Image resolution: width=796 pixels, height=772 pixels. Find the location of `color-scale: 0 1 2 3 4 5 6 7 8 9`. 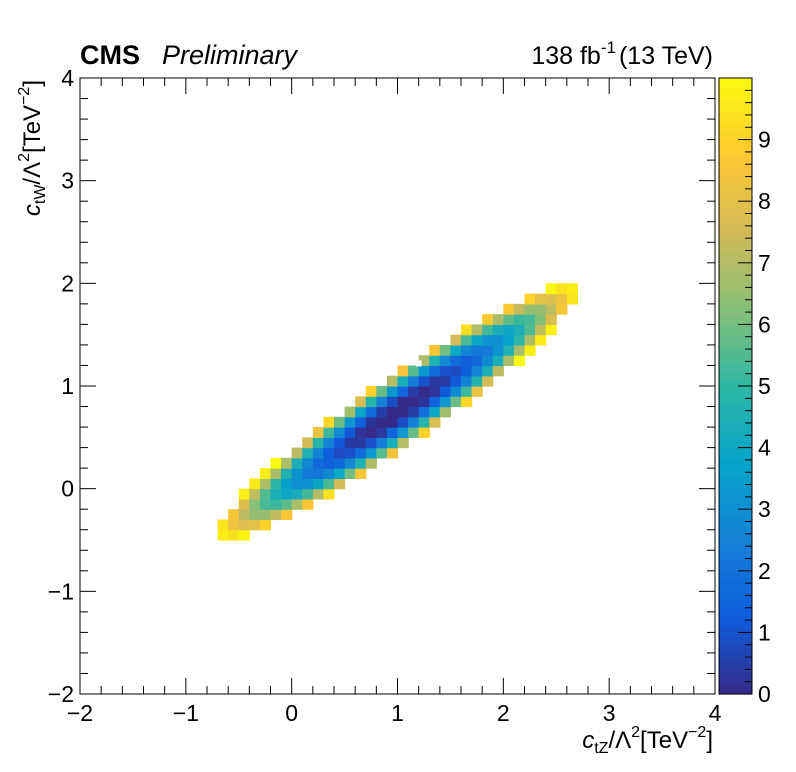

color-scale: 0 1 2 3 4 5 6 7 8 9 is located at coordinates (744, 392).